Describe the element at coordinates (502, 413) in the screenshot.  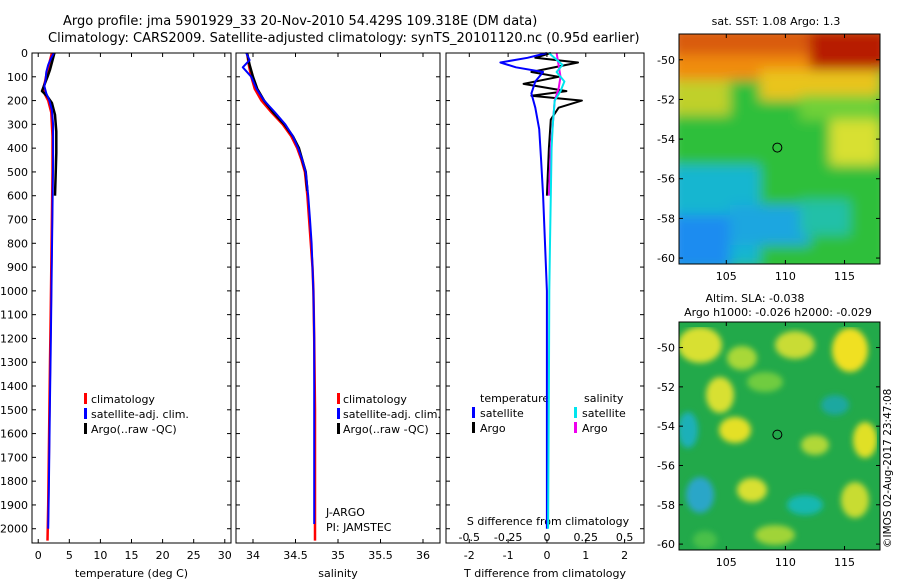
I see `legend-label-satellite-t: satellite` at that location.